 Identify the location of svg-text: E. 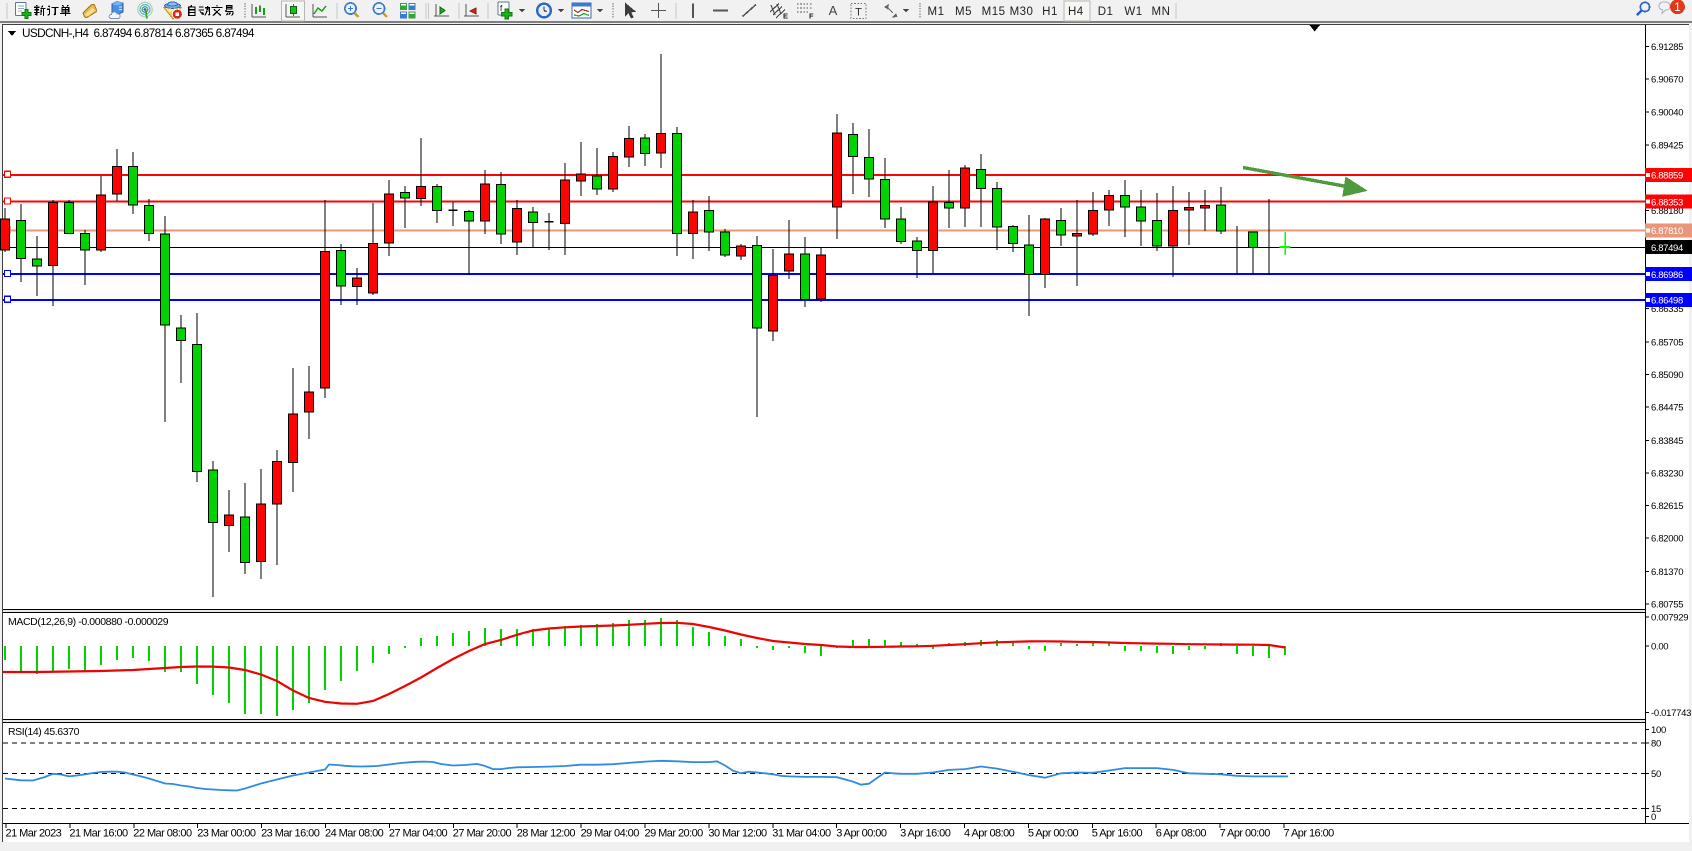
(785, 16).